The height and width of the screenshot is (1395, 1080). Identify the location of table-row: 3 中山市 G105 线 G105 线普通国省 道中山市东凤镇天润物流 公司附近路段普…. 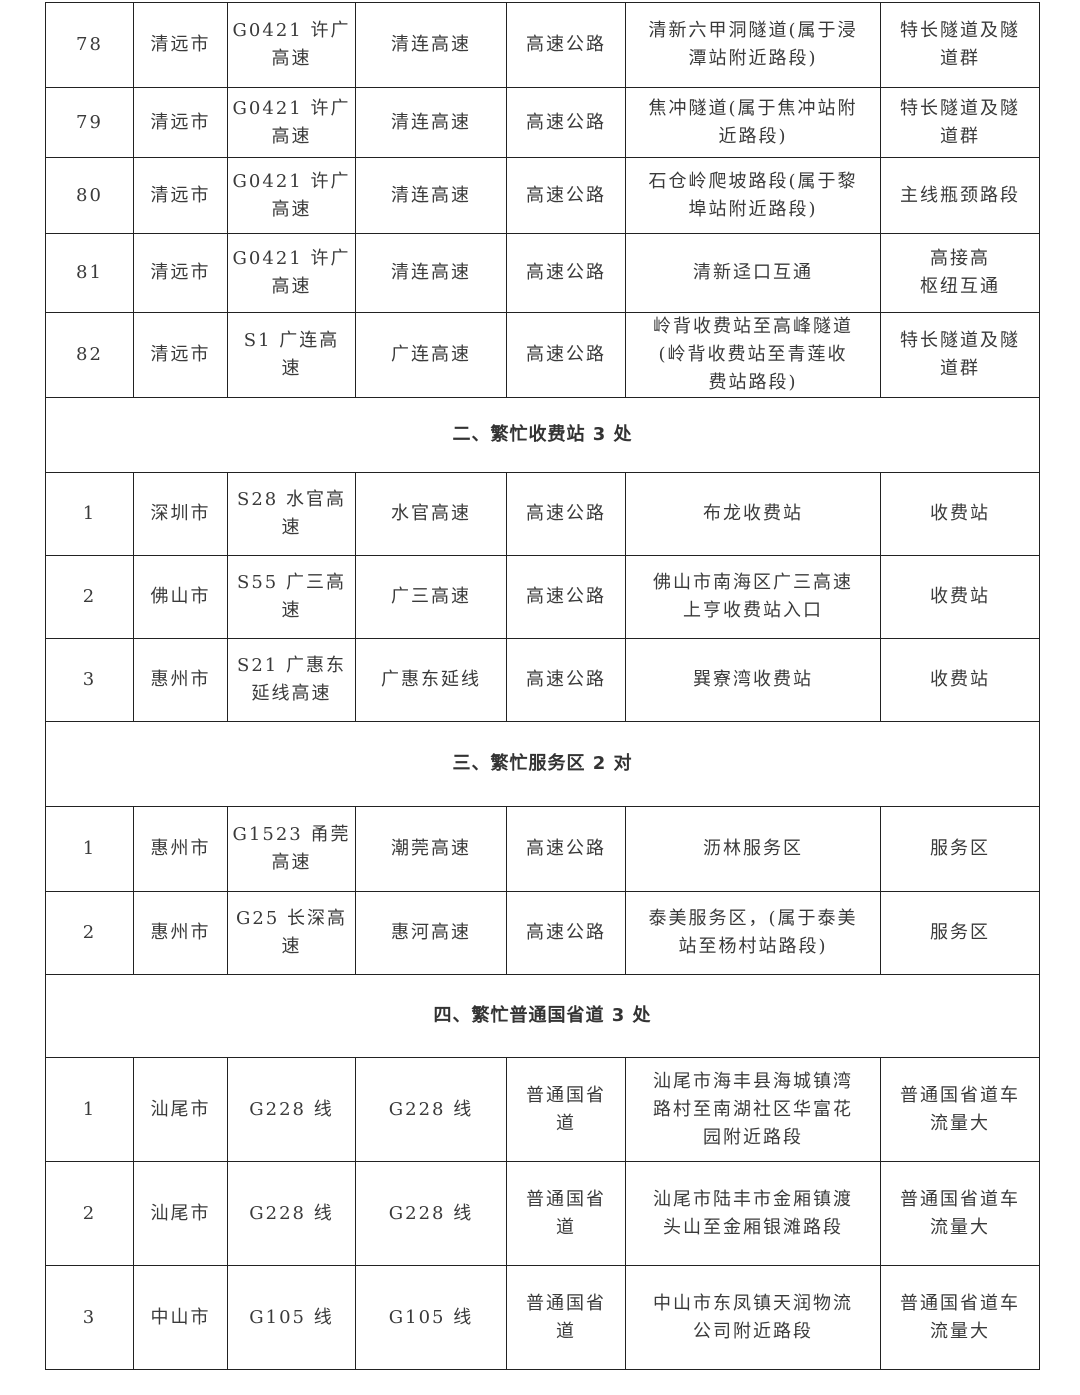
(542, 1317).